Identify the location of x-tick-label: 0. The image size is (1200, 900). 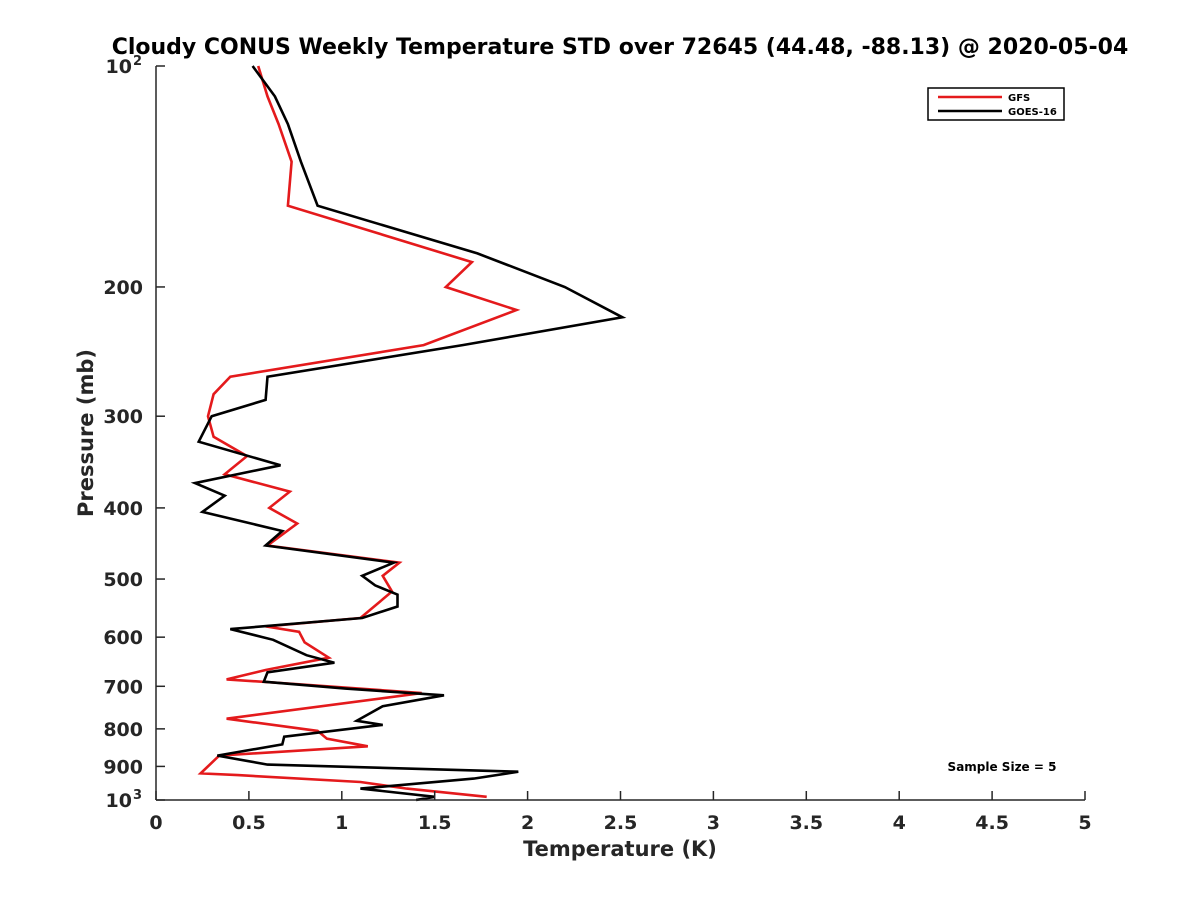
(155, 823).